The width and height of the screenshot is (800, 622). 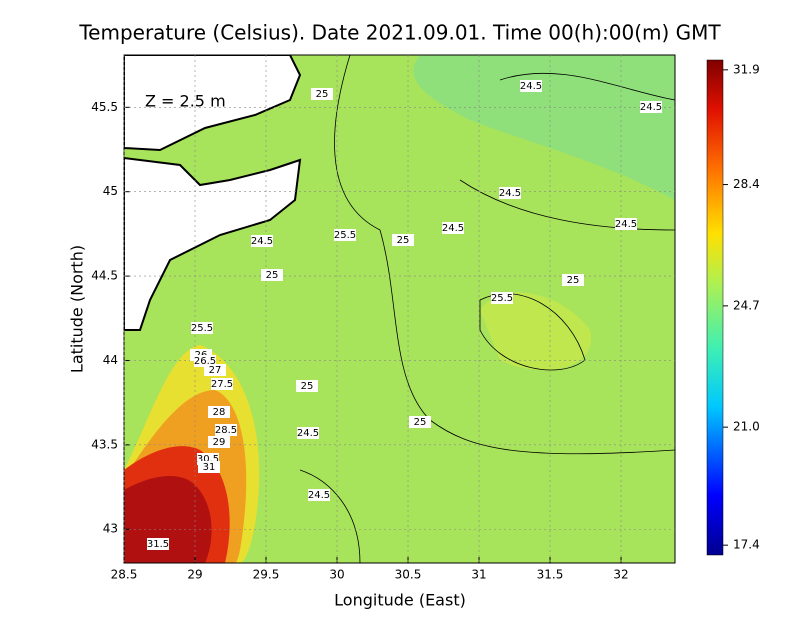 What do you see at coordinates (400, 600) in the screenshot?
I see `x-axis-label: Longitude (East)` at bounding box center [400, 600].